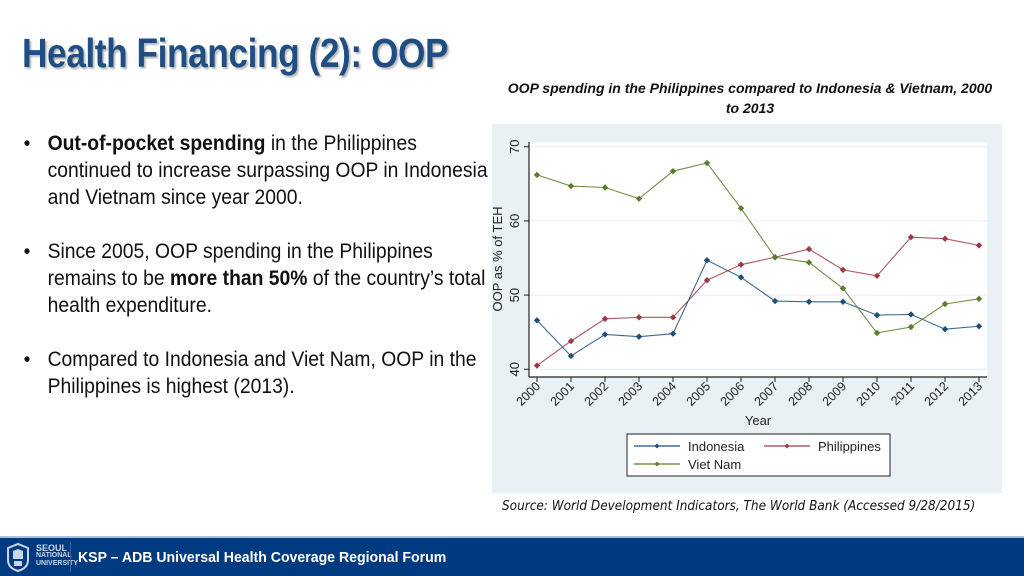  What do you see at coordinates (758, 420) in the screenshot?
I see `x-axis-label: Year` at bounding box center [758, 420].